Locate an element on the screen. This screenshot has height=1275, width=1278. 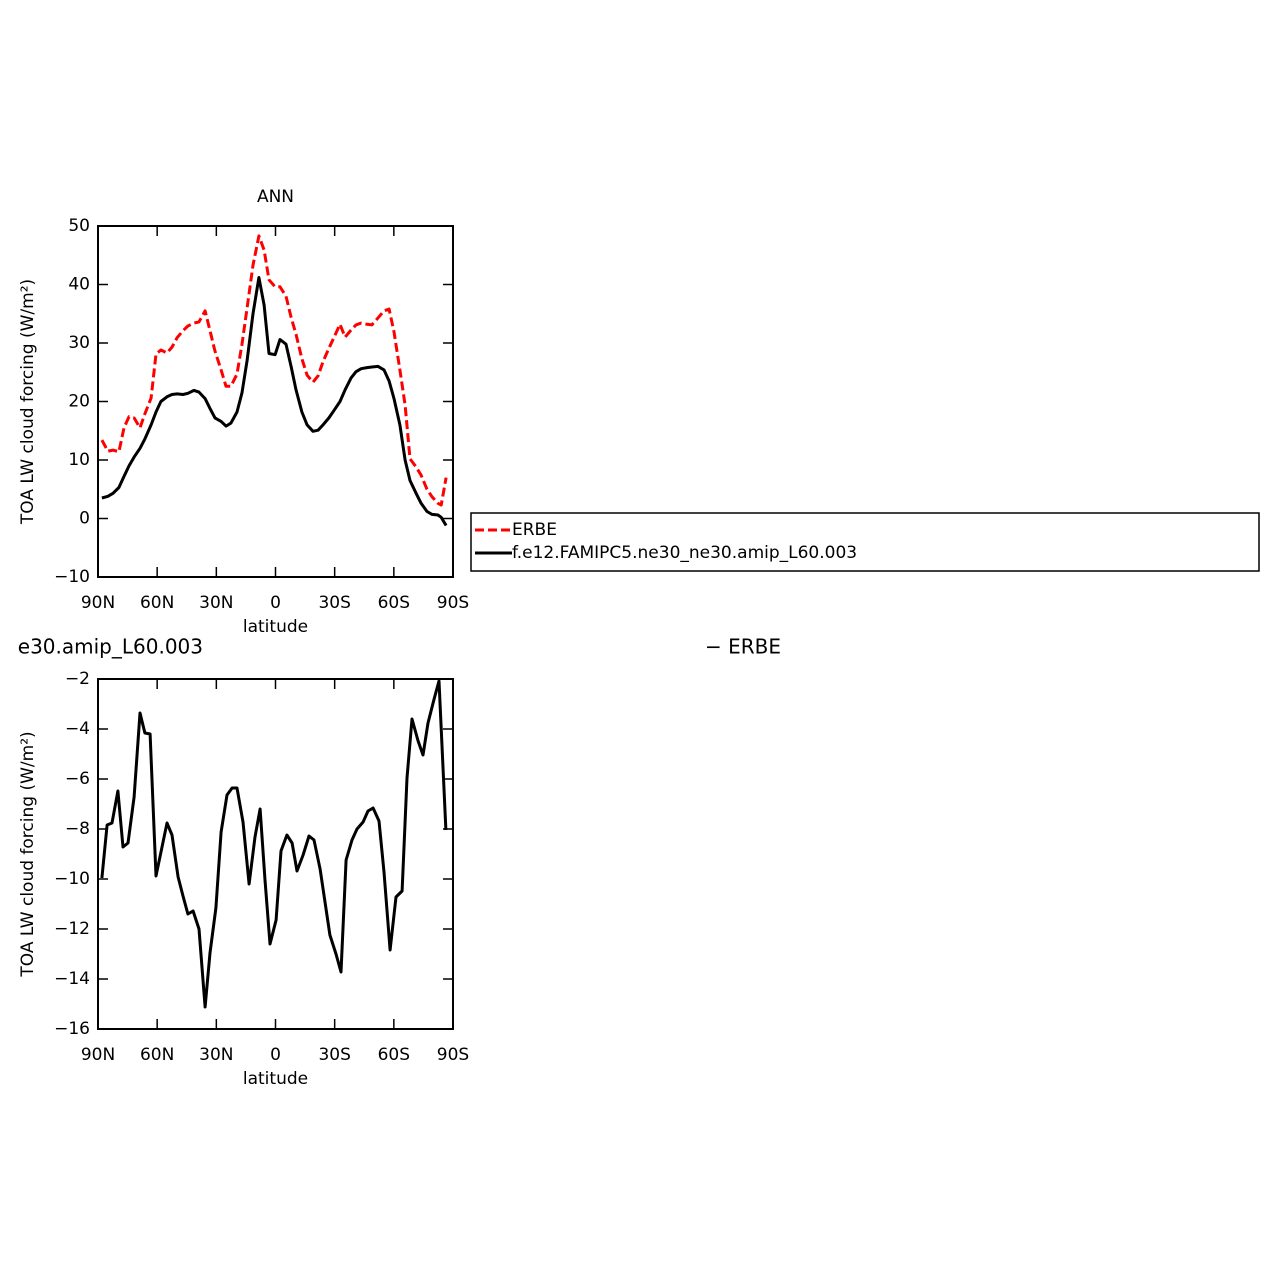
y-tick-label: −2 is located at coordinates (77, 679).